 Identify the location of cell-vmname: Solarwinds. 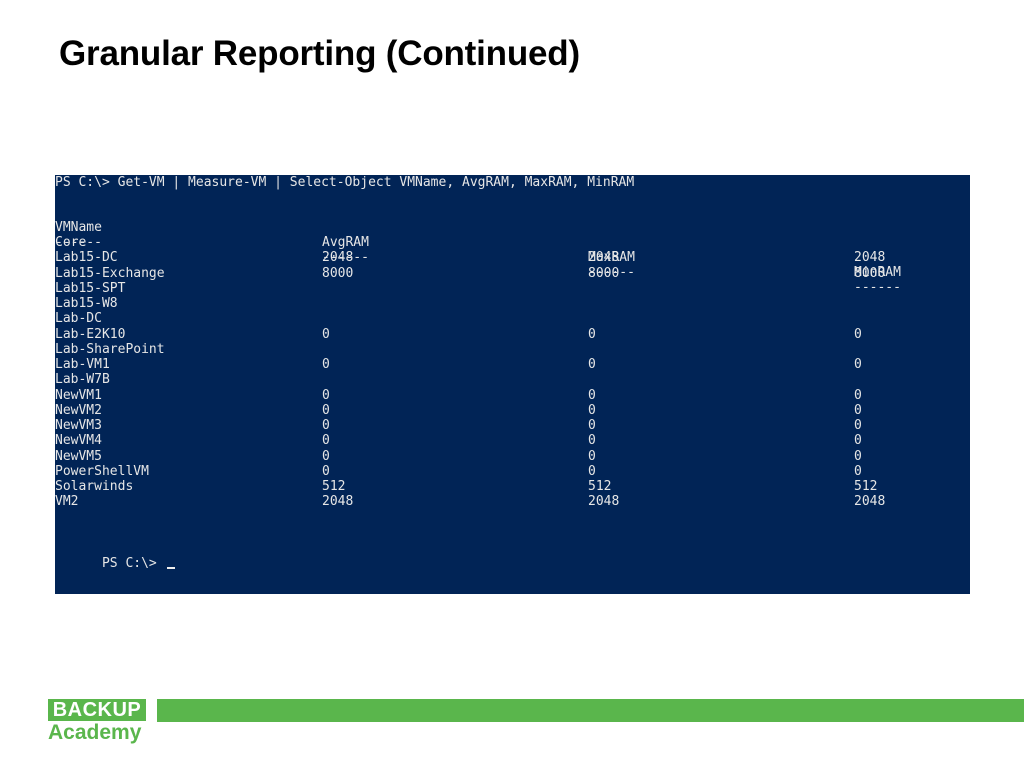
(94, 486).